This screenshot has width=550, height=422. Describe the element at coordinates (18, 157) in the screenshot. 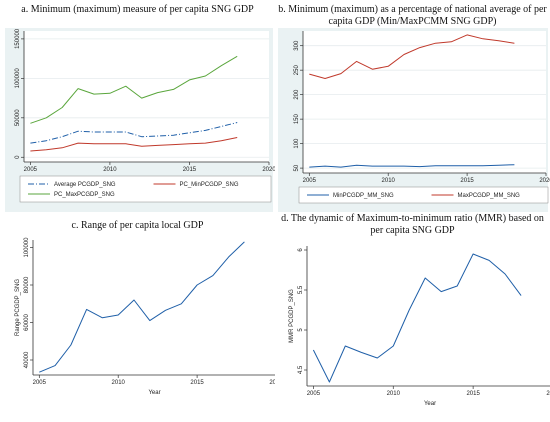

I see `y-tick-label-0: 0` at that location.